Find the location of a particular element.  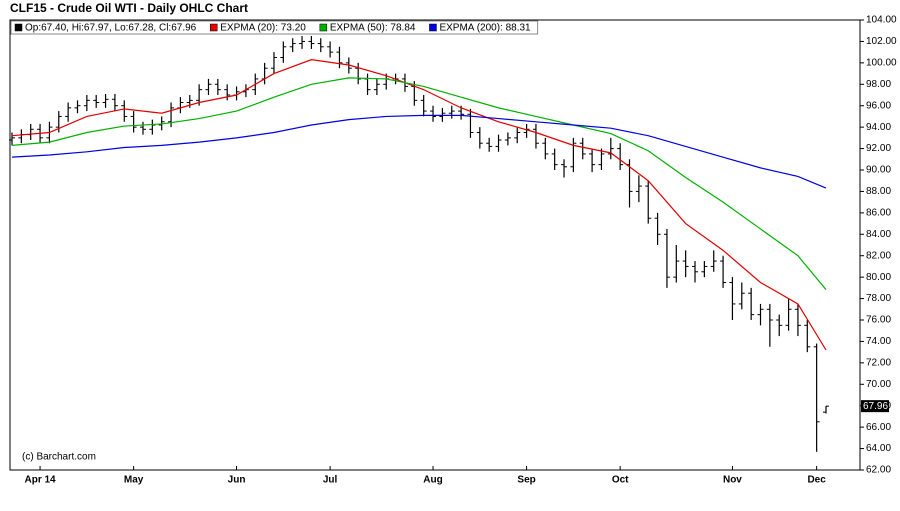

x-tick-label: Oct is located at coordinates (620, 480).